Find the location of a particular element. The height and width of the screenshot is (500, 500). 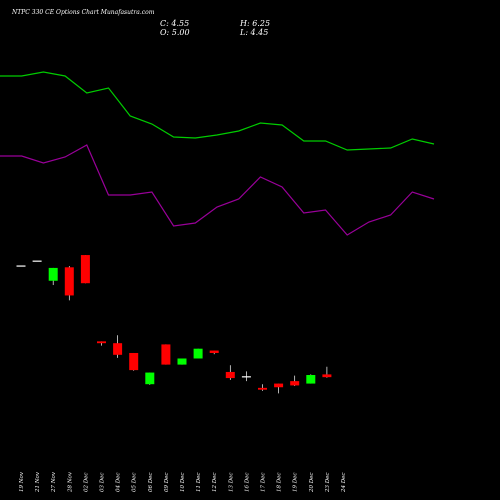

x-tick-label: 23 Dec is located at coordinates (328, 483).